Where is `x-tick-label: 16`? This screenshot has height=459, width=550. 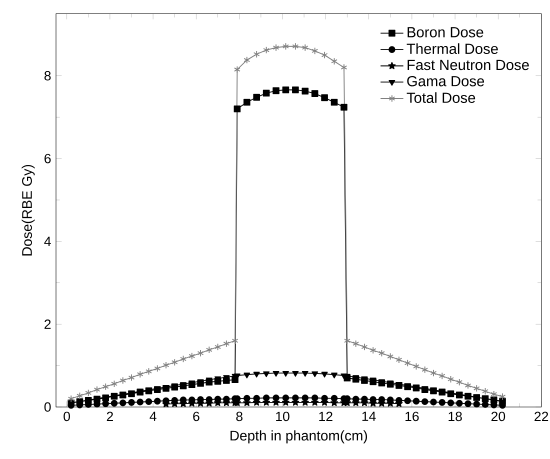 x-tick-label: 16 is located at coordinates (412, 417).